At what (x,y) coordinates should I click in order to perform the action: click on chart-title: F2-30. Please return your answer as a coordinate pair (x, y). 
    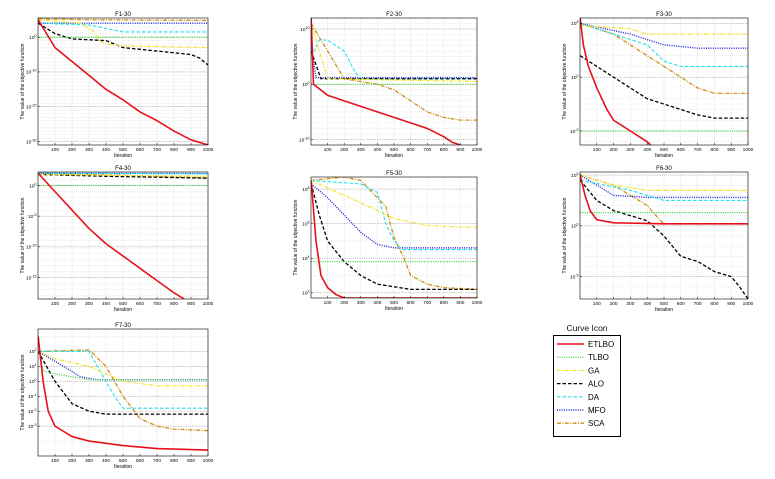
    Looking at the image, I should click on (394, 15).